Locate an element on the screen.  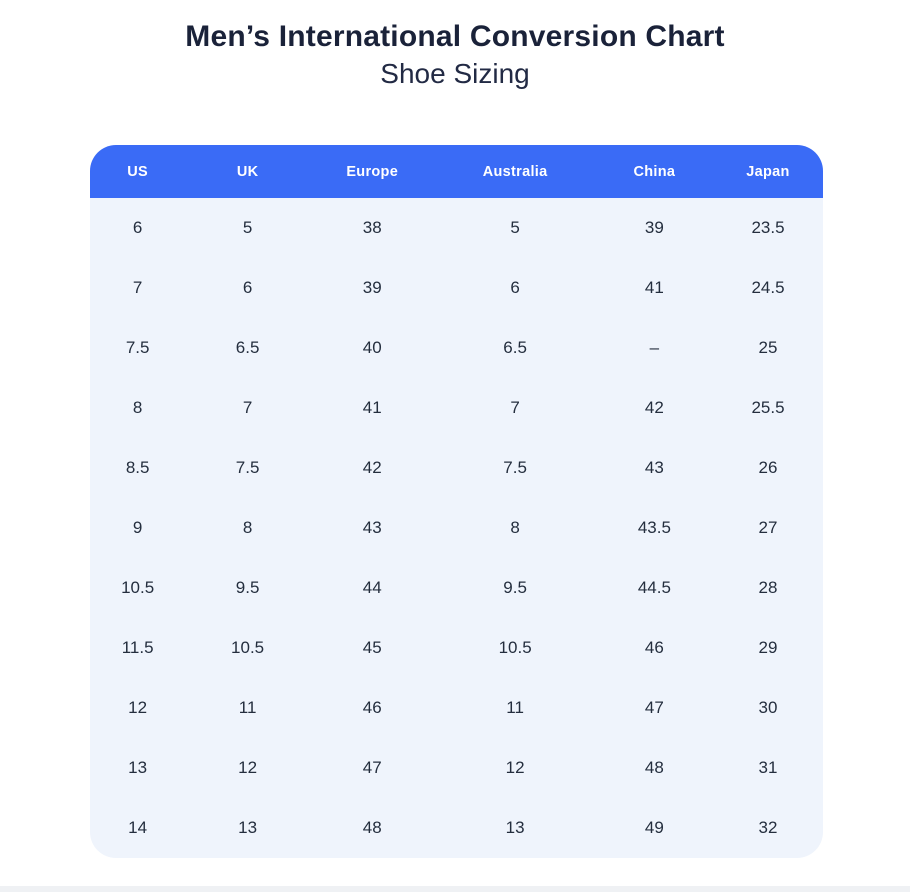
table-cell: 25.5 is located at coordinates (768, 407).